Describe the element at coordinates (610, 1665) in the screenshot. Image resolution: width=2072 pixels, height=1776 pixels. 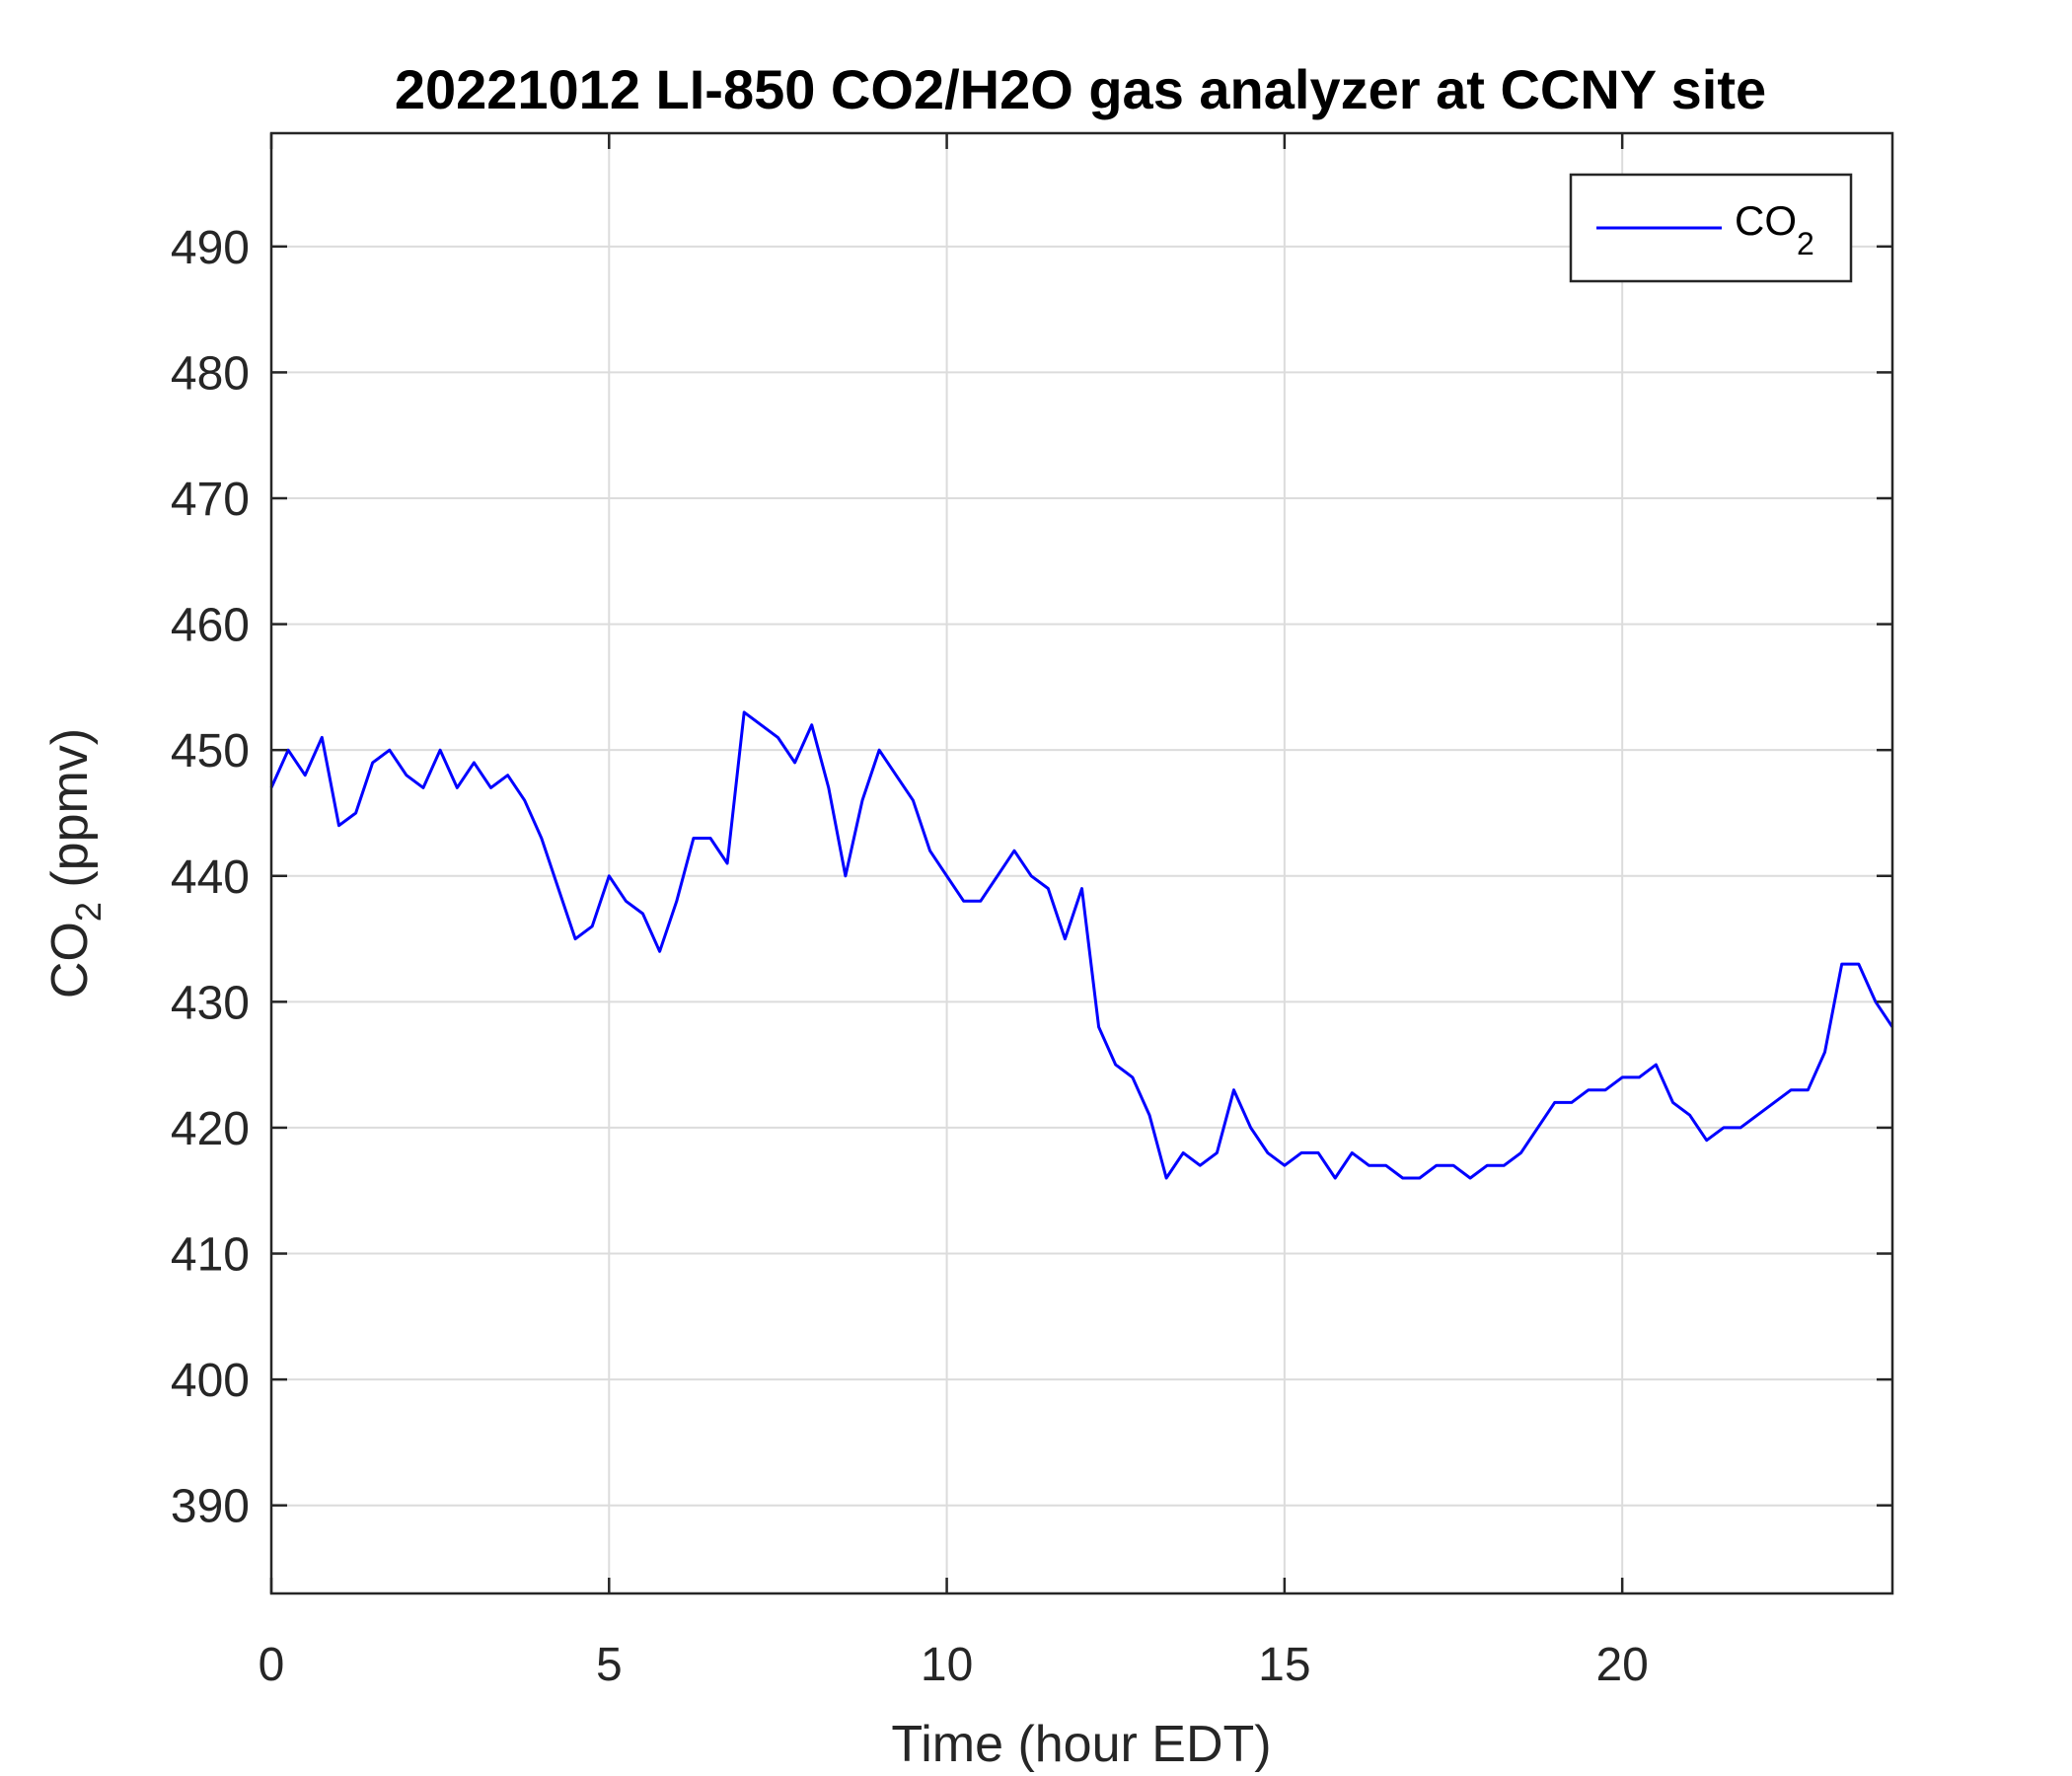
I see `x-tick-label: 5` at that location.